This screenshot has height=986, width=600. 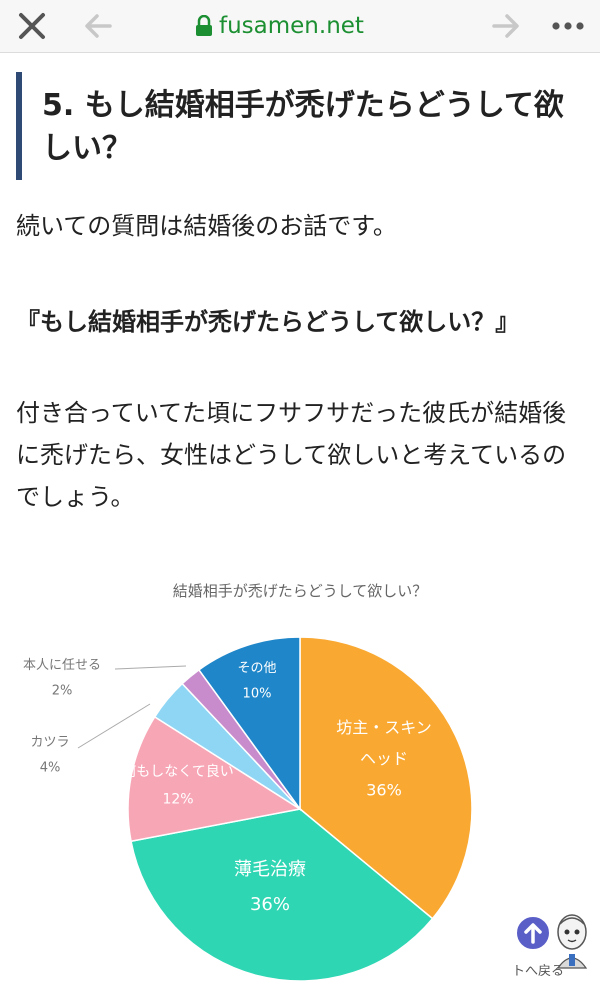 I want to click on slice-label: カツラ 4%, so click(x=49, y=755).